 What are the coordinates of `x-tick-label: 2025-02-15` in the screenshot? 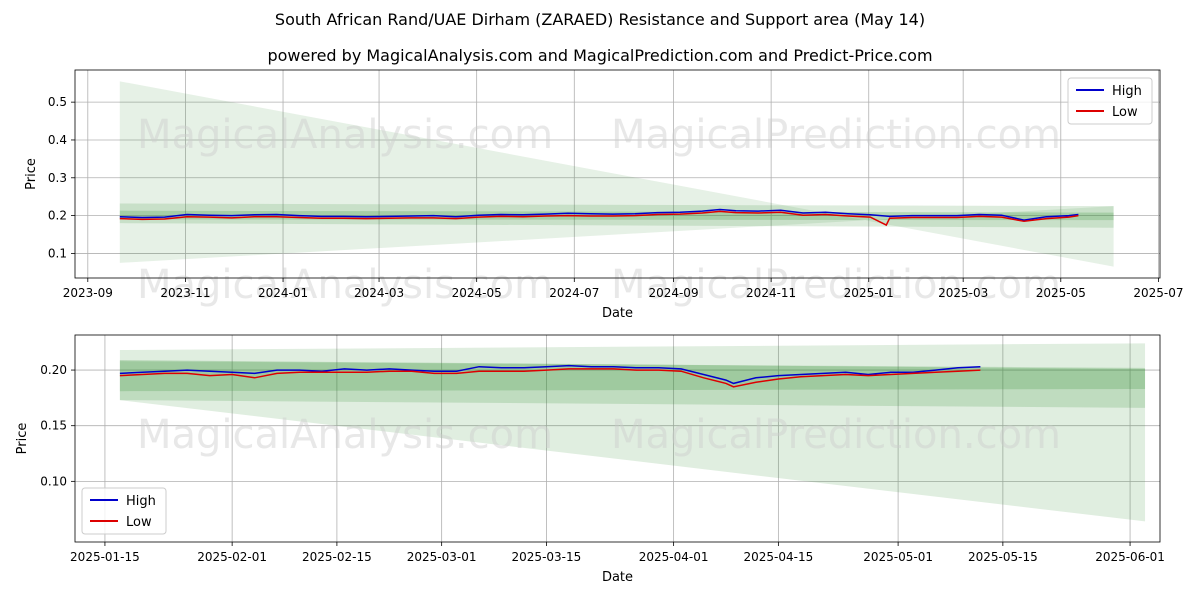 It's located at (337, 557).